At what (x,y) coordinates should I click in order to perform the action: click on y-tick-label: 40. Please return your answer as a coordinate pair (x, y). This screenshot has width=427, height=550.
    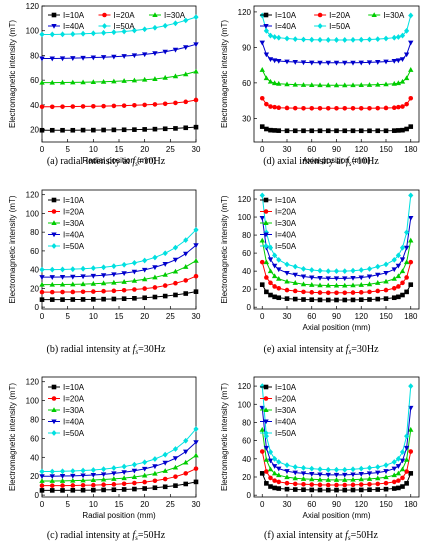
    Looking at the image, I should click on (34, 270).